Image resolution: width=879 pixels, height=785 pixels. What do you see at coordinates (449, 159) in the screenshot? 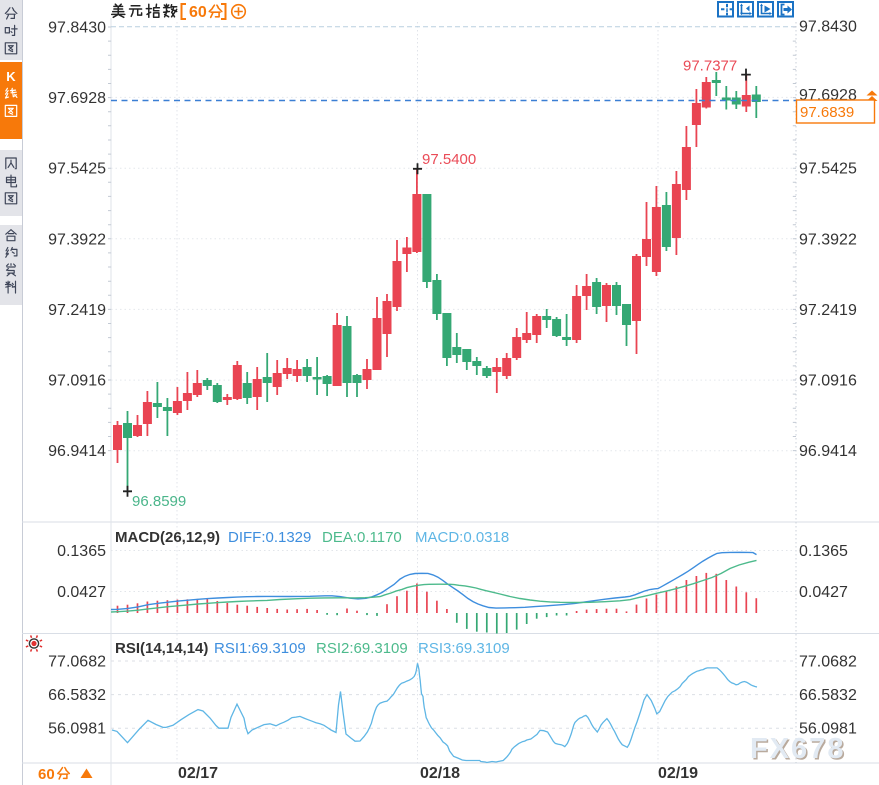
I see `svg-text: 97.5400` at bounding box center [449, 159].